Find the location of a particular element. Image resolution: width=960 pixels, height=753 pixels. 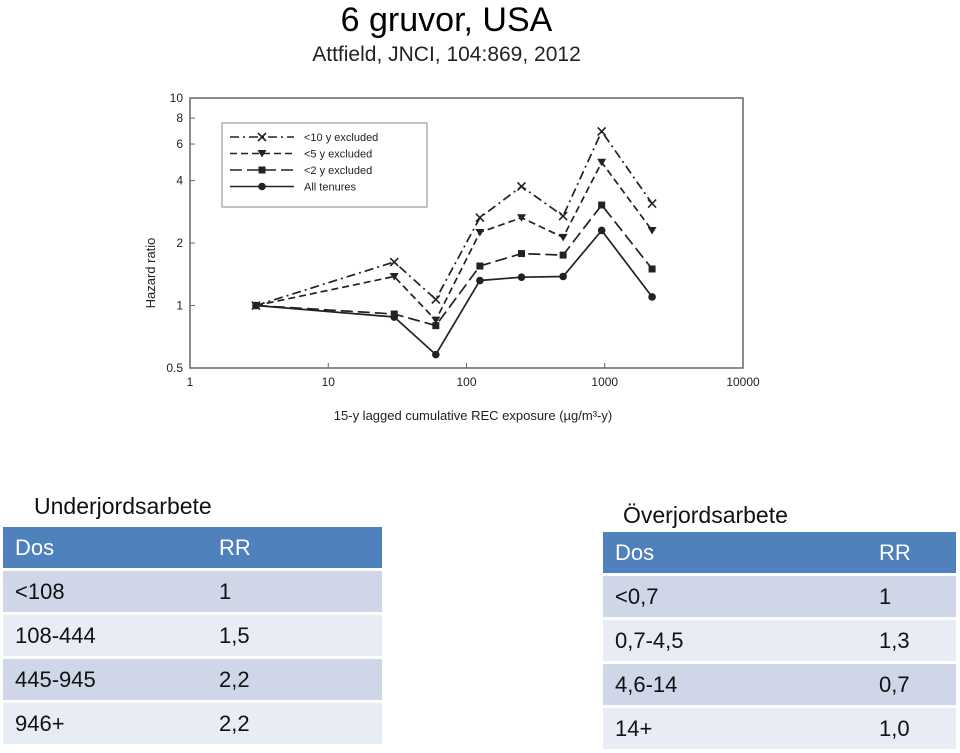

table-row: 445-945 2,2 is located at coordinates (192, 679).